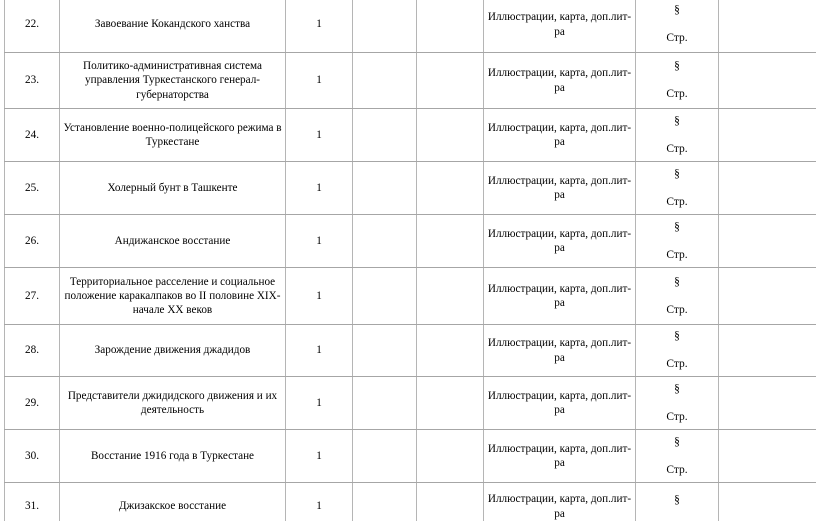 The image size is (816, 521). Describe the element at coordinates (172, 350) in the screenshot. I see `cell-topic-title: Зарождение движения джадидов` at that location.